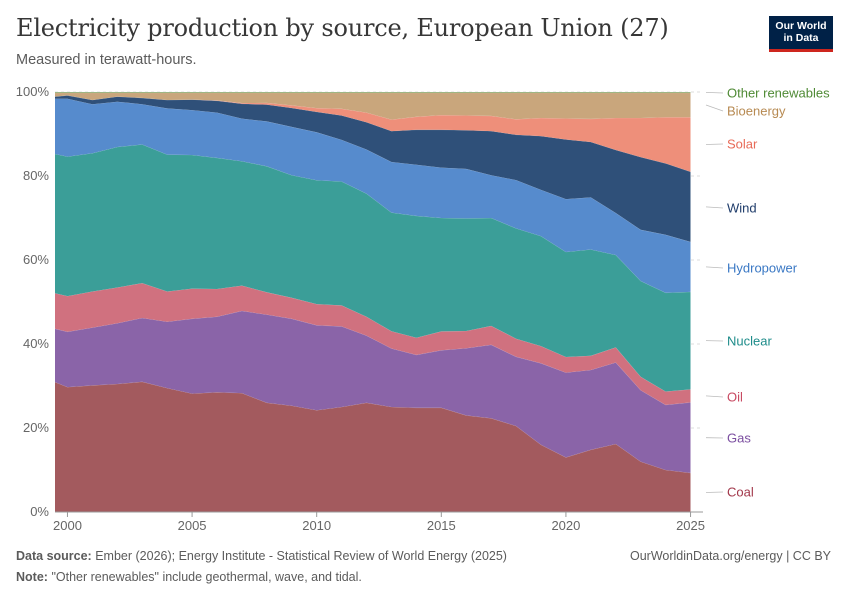 The height and width of the screenshot is (600, 850). Describe the element at coordinates (36, 175) in the screenshot. I see `y-tick-label: 80%` at that location.